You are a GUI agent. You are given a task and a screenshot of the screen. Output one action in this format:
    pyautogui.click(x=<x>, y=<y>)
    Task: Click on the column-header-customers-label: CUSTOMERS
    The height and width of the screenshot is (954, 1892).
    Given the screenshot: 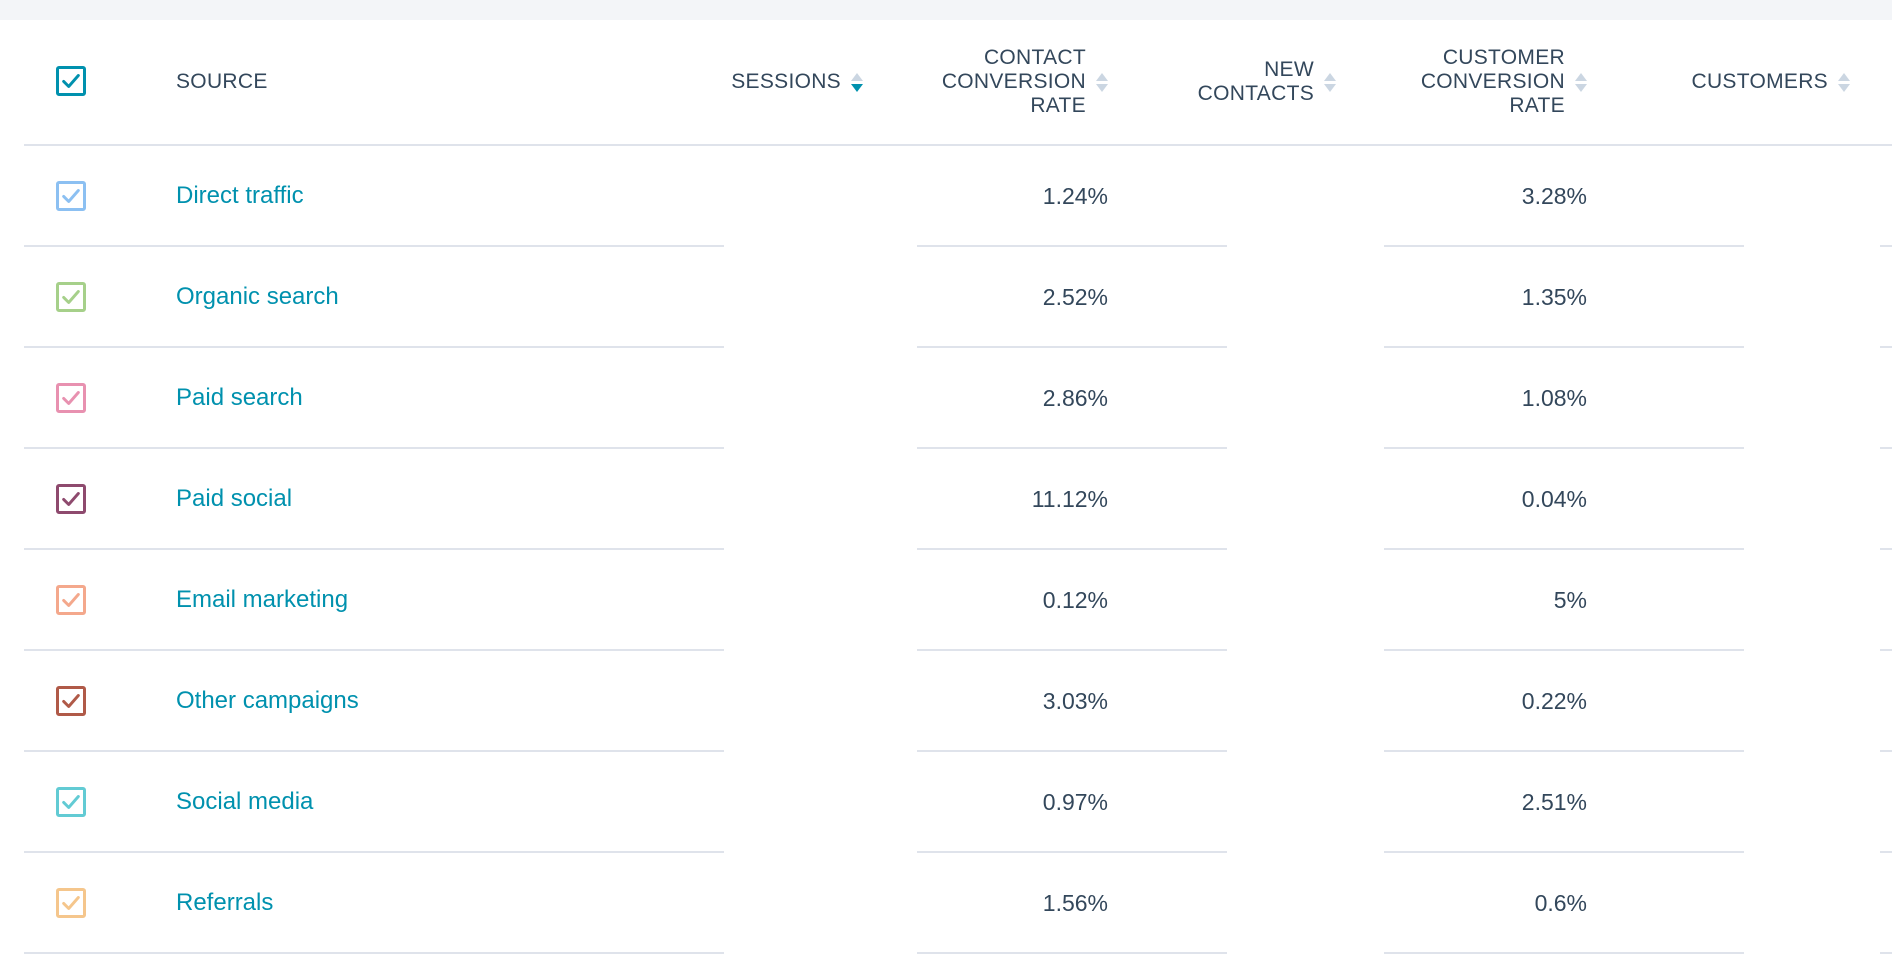 What is the action you would take?
    pyautogui.click(x=1759, y=81)
    